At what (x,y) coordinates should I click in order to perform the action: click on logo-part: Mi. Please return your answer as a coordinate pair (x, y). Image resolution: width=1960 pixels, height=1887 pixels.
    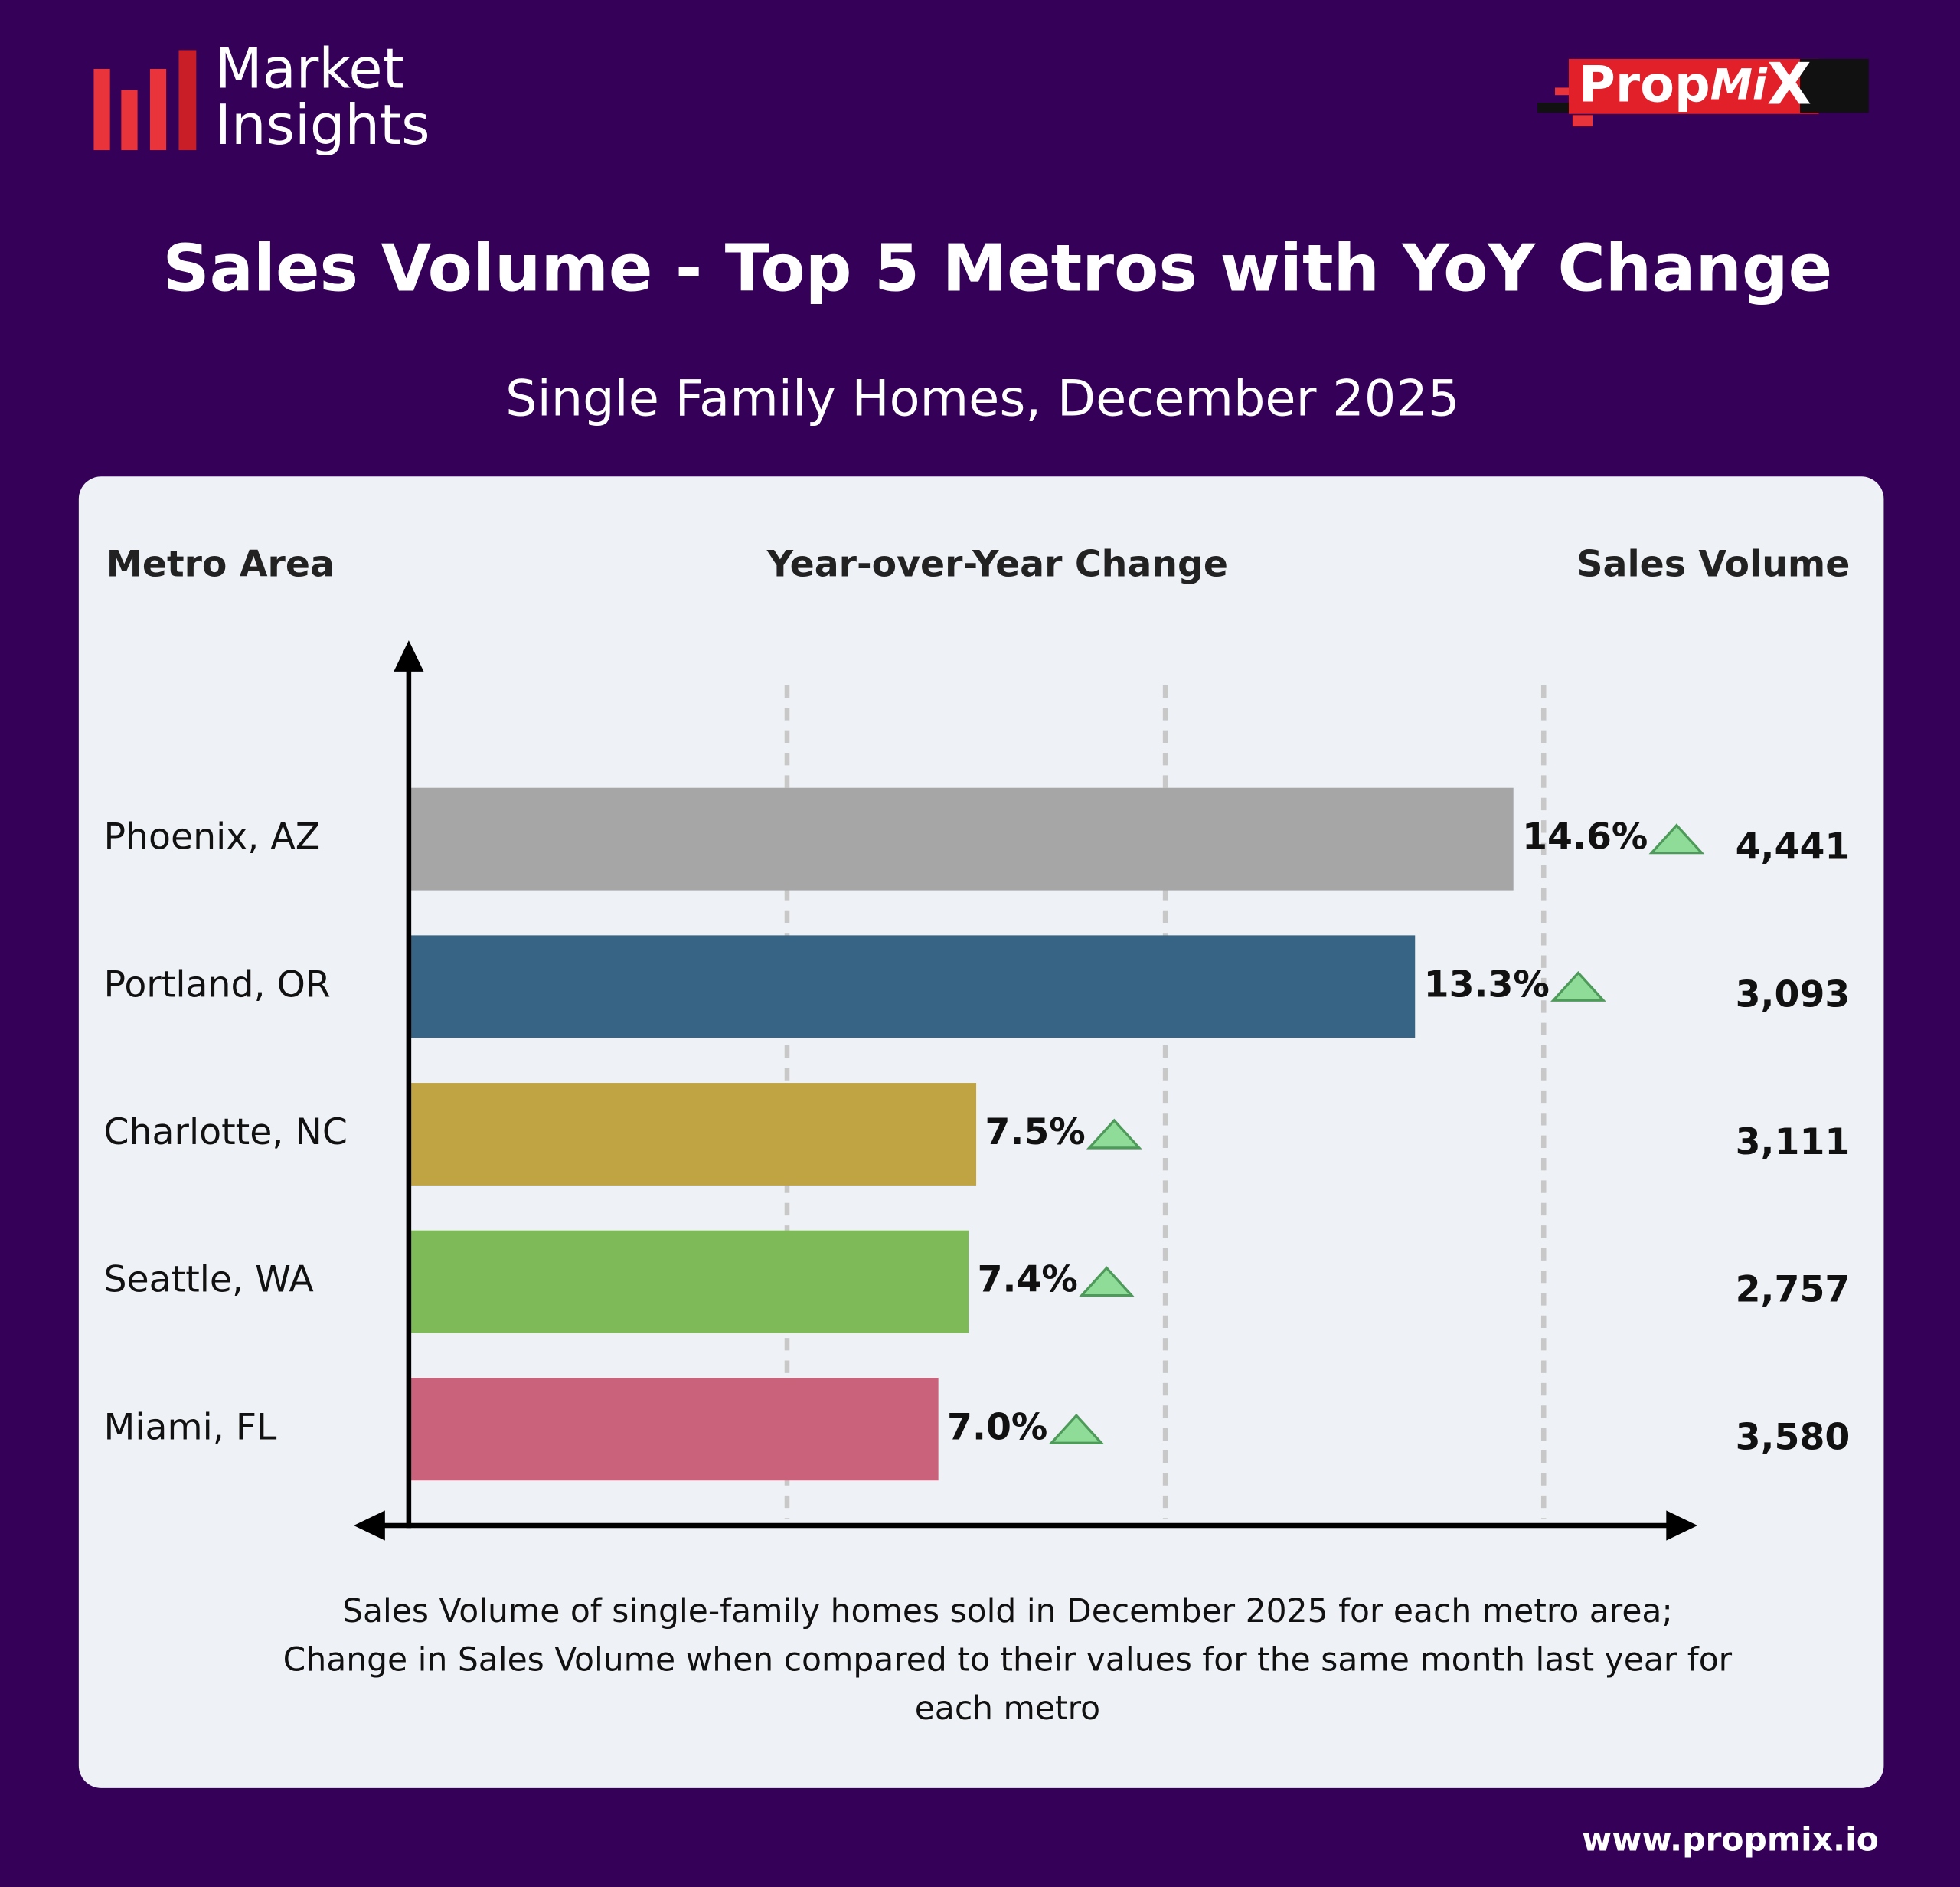
    Looking at the image, I should click on (1739, 85).